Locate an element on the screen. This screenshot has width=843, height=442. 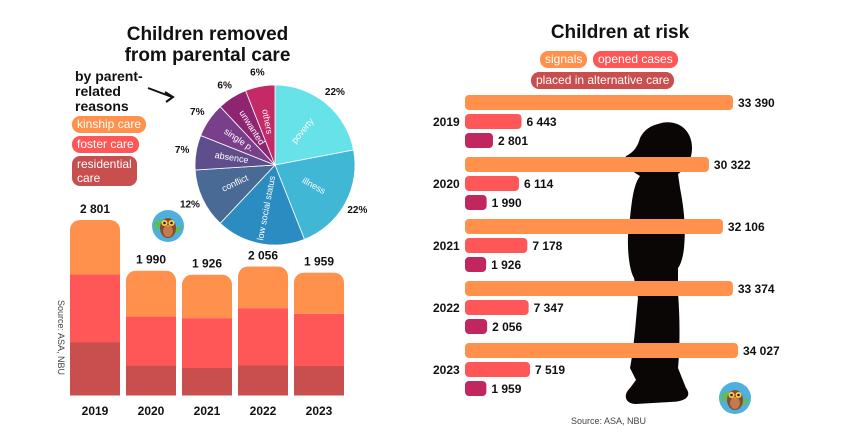
hbar-opened-cases-2019 is located at coordinates (493, 121).